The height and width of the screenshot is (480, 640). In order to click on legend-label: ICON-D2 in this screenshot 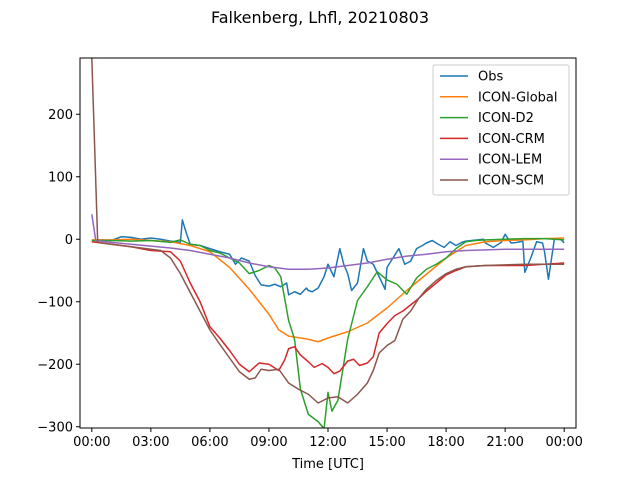, I will do `click(506, 118)`.